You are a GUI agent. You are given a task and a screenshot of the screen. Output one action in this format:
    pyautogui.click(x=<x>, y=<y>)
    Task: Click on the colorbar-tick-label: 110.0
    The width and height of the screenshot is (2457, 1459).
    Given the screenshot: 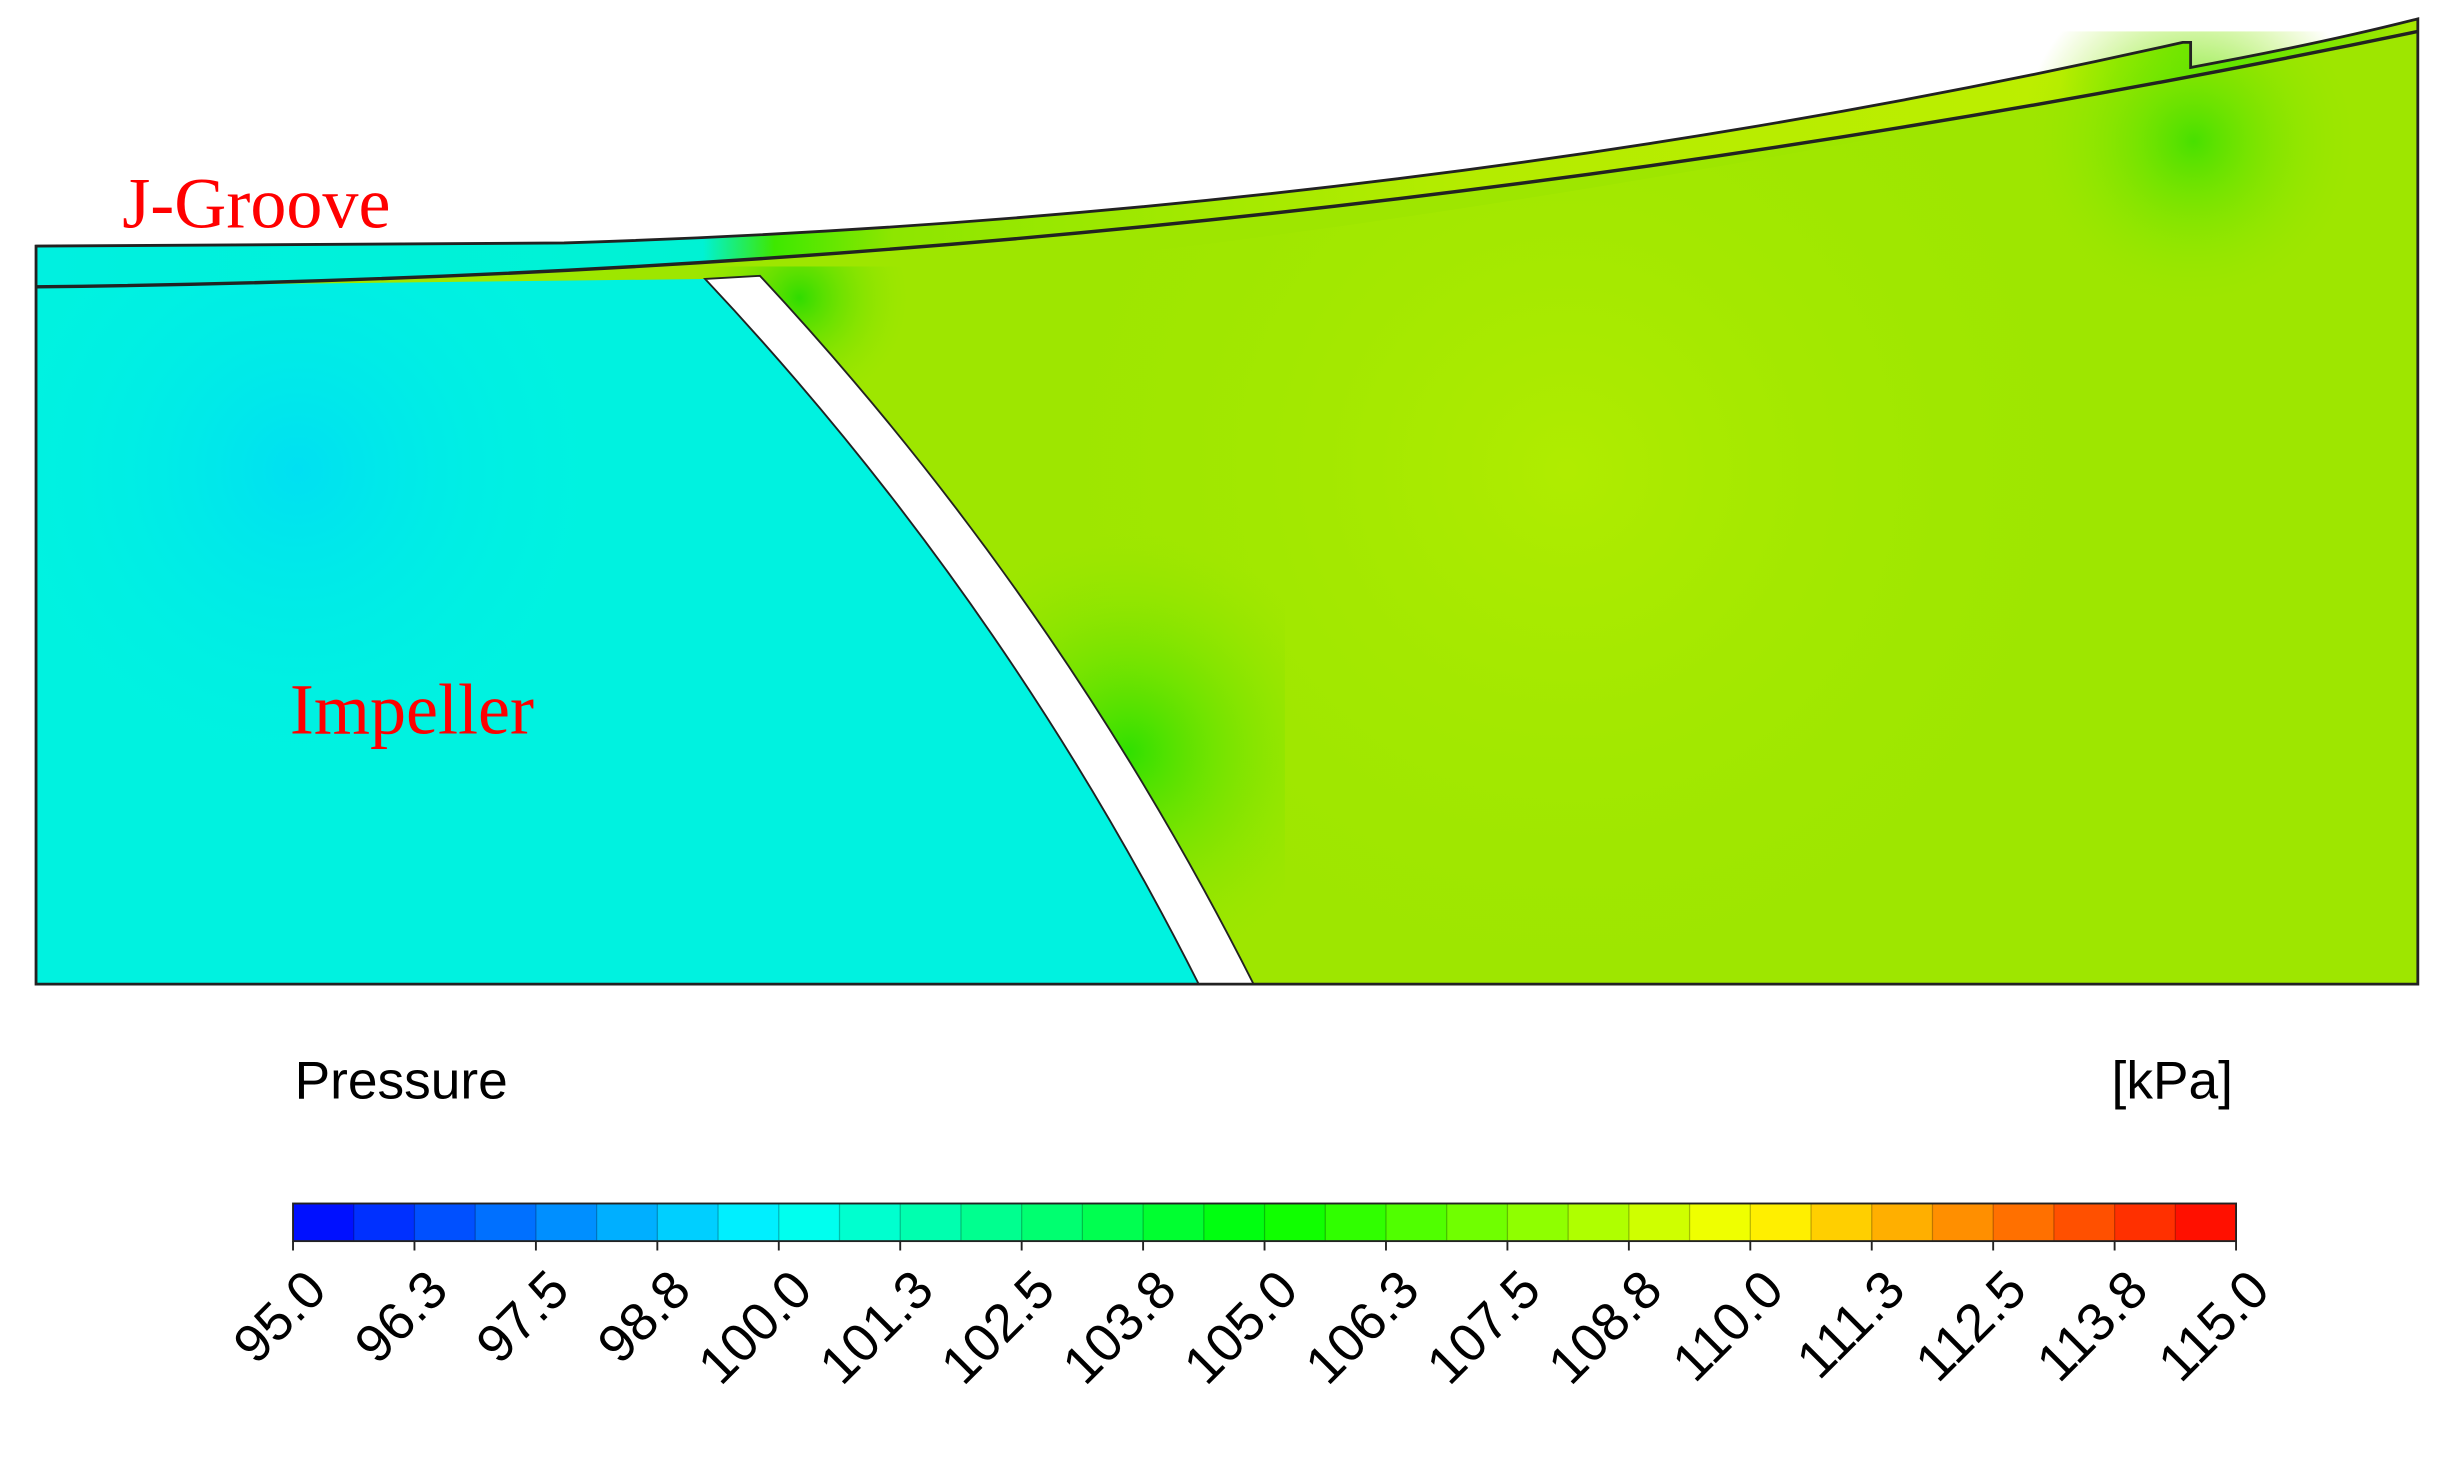 What is the action you would take?
    pyautogui.click(x=1728, y=1326)
    